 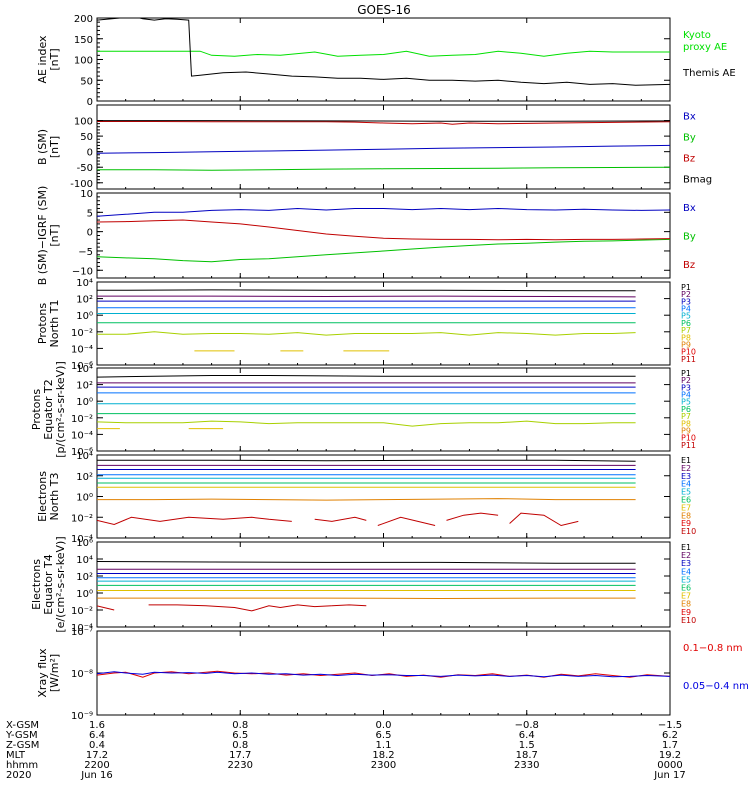 I want to click on x-axis-value: 6.4, so click(x=527, y=735).